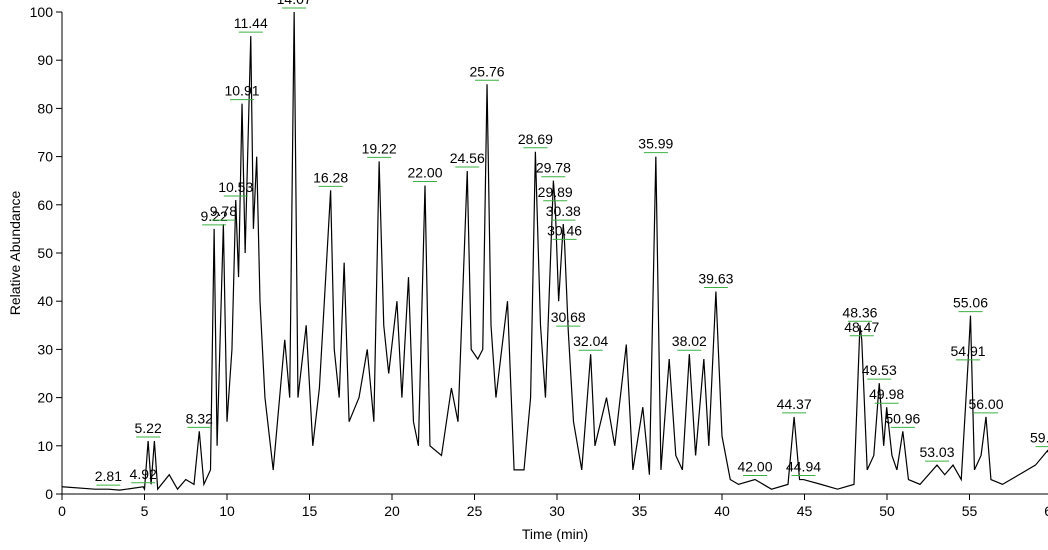  I want to click on peak-label: 28.69, so click(535, 139).